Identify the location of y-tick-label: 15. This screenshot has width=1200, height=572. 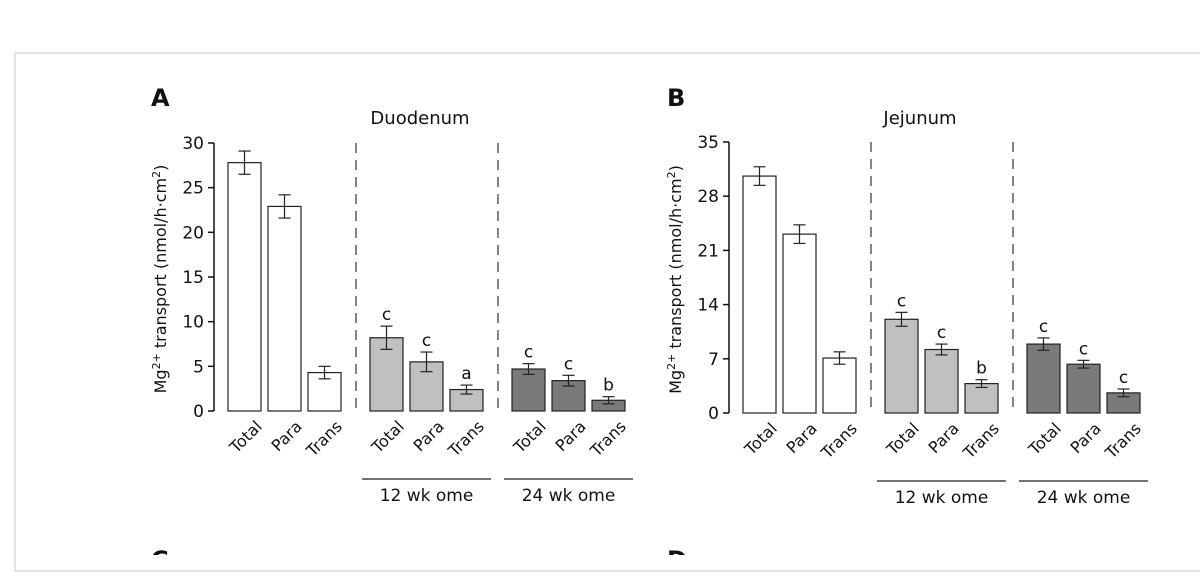
(193, 278).